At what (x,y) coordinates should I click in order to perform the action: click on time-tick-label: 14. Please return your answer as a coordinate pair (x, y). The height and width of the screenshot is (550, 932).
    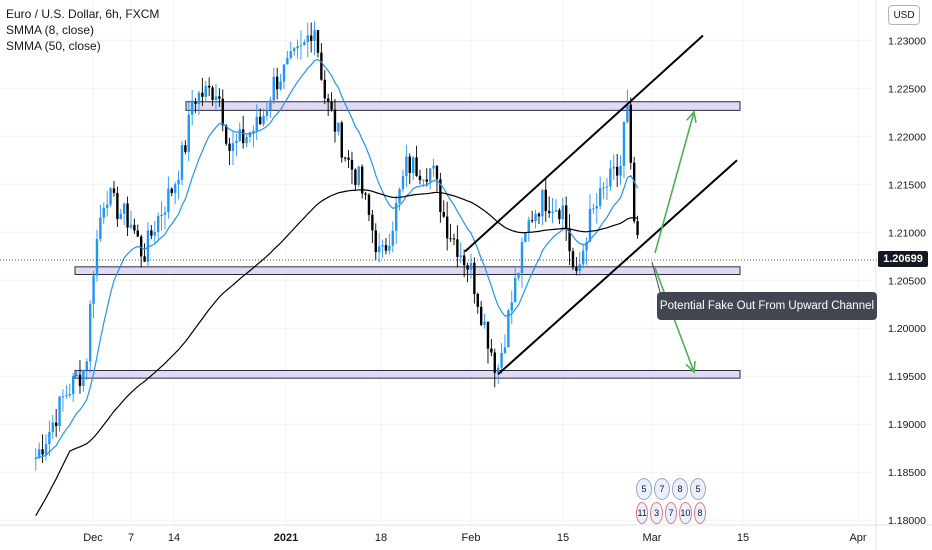
    Looking at the image, I should click on (174, 538).